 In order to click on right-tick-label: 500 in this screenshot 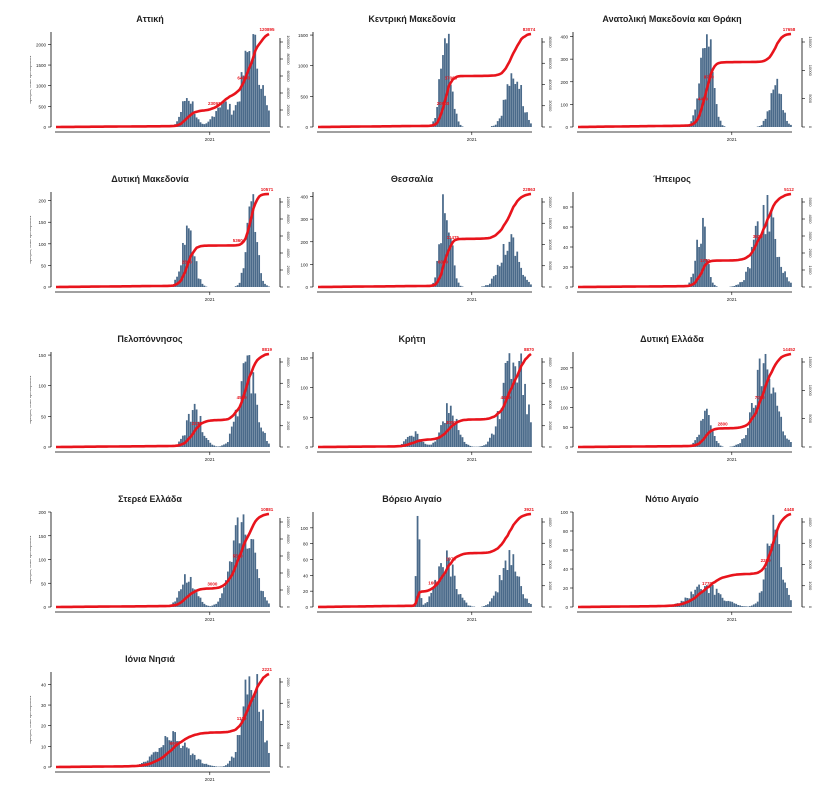, I will do `click(288, 745)`.